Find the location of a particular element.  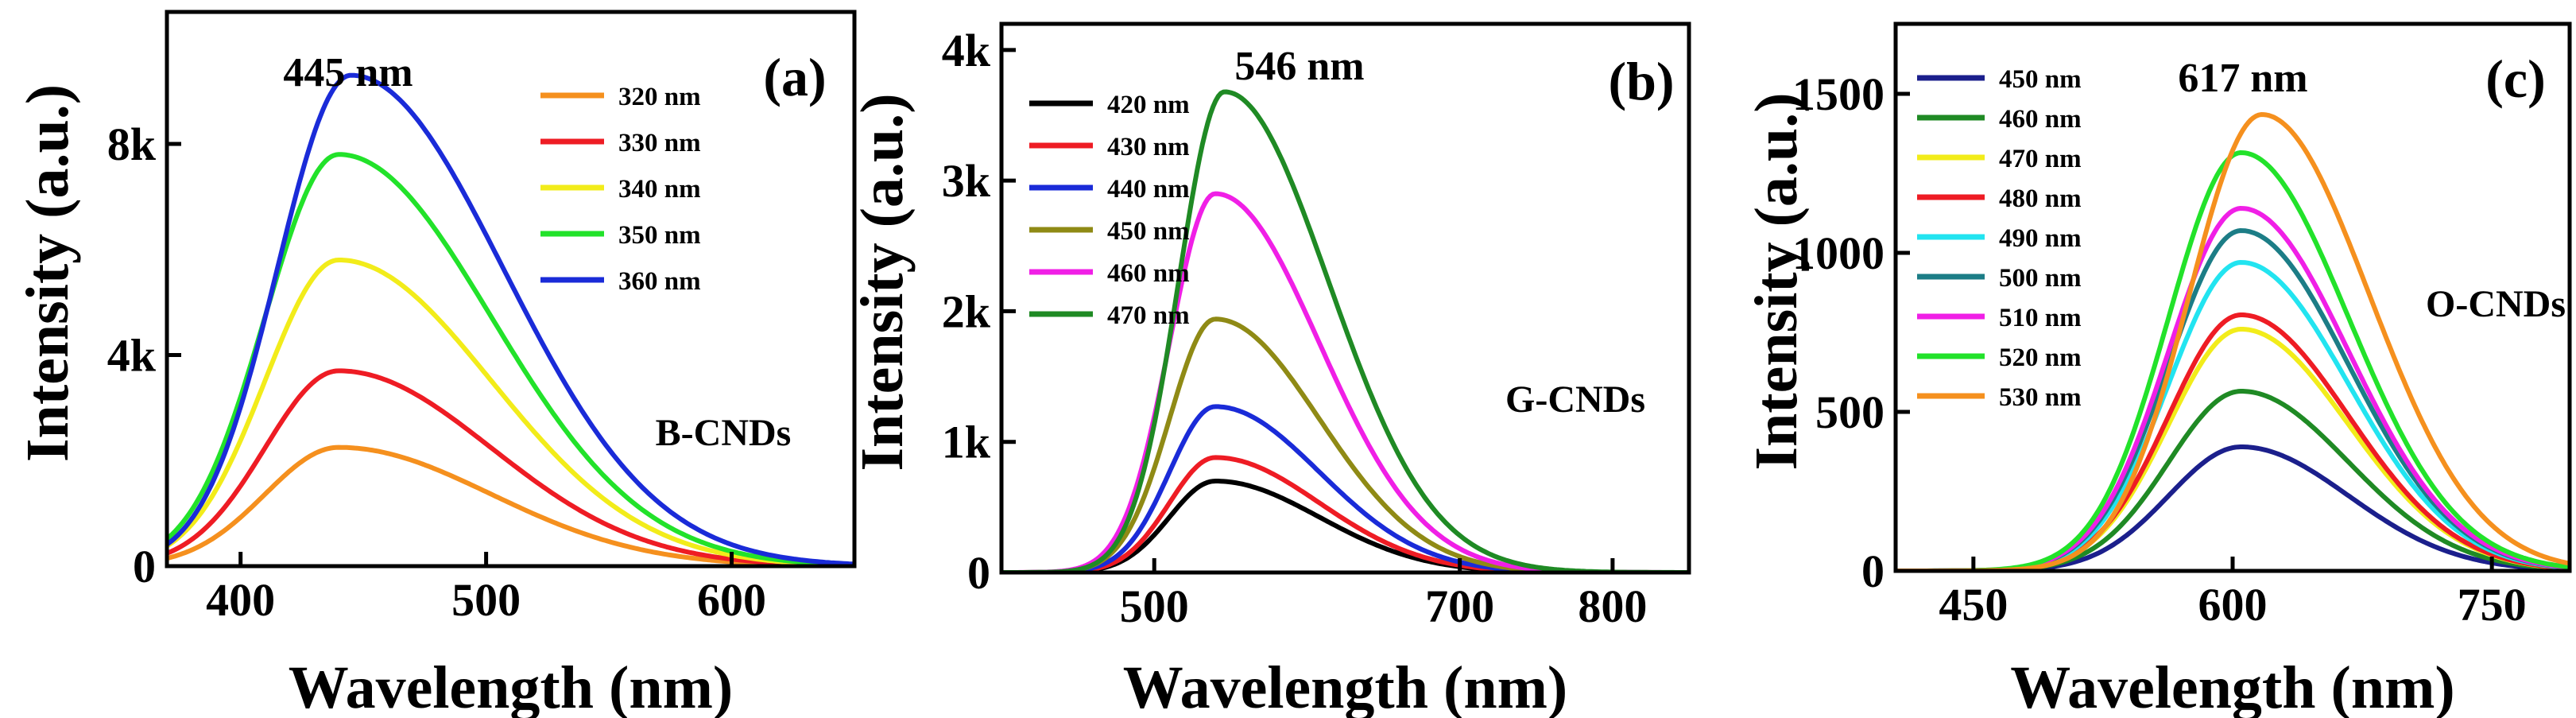

sample-name-label: B-CNDs is located at coordinates (724, 433).